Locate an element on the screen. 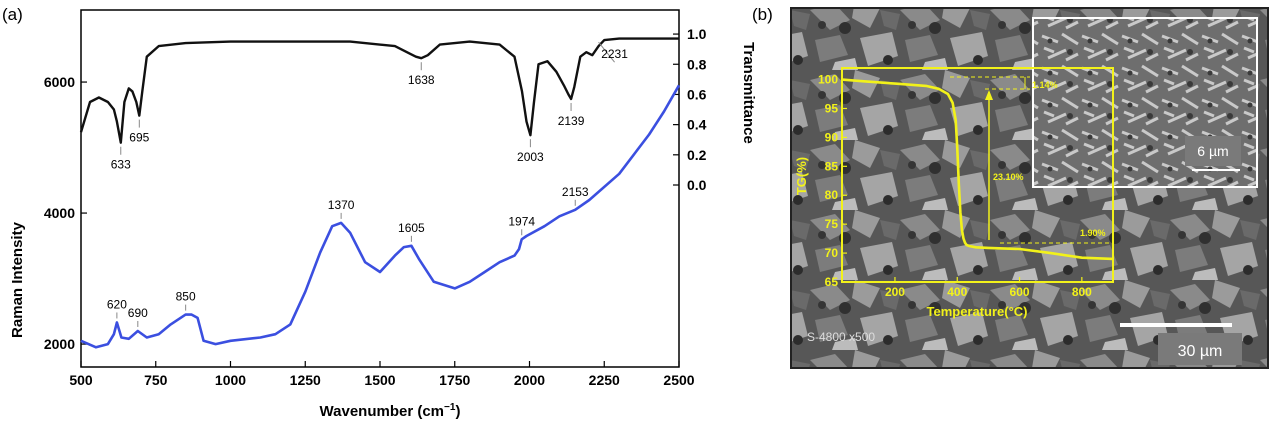 This screenshot has width=1272, height=423. peak-label: 690 is located at coordinates (138, 313).